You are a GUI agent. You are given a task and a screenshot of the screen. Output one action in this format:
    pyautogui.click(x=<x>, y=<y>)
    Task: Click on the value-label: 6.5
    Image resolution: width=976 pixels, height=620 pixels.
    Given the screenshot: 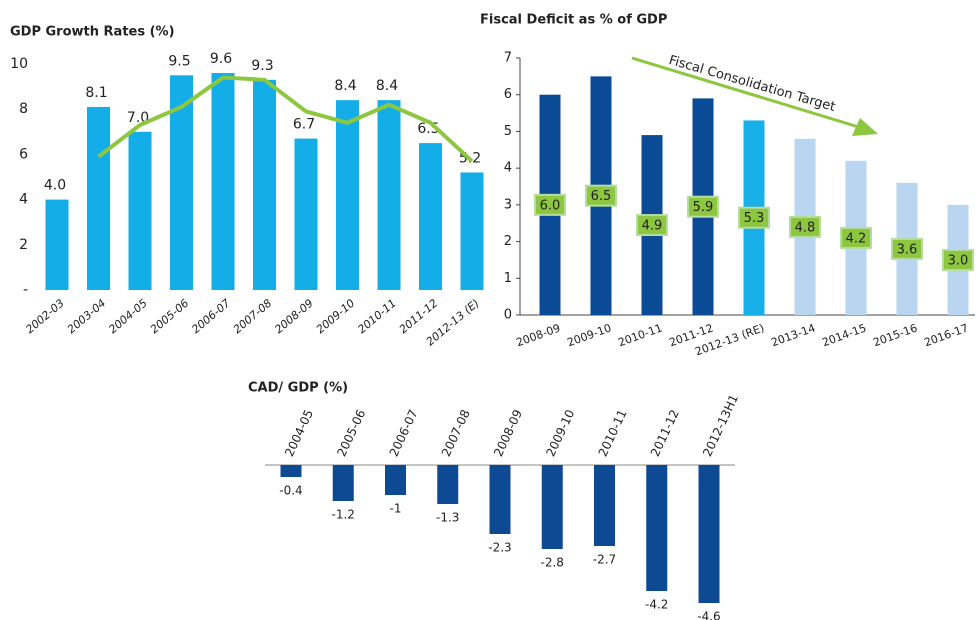 What is the action you would take?
    pyautogui.click(x=601, y=196)
    